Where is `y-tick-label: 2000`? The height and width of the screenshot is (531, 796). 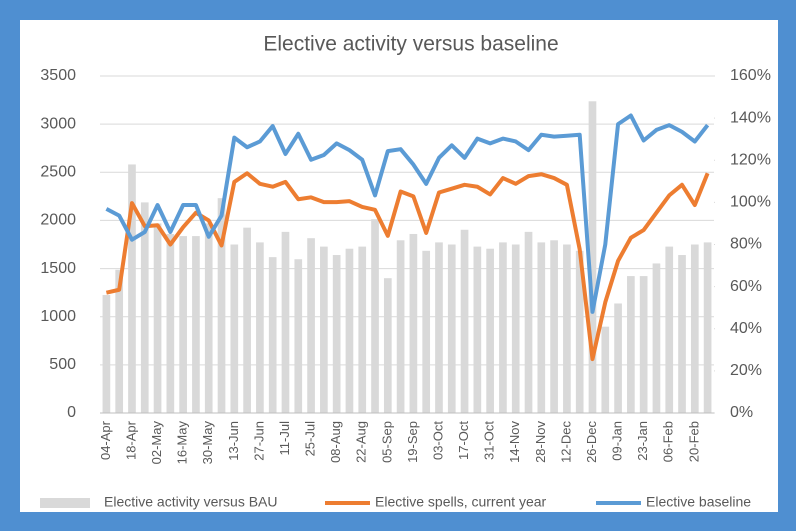
y-tick-label: 2000 is located at coordinates (58, 220).